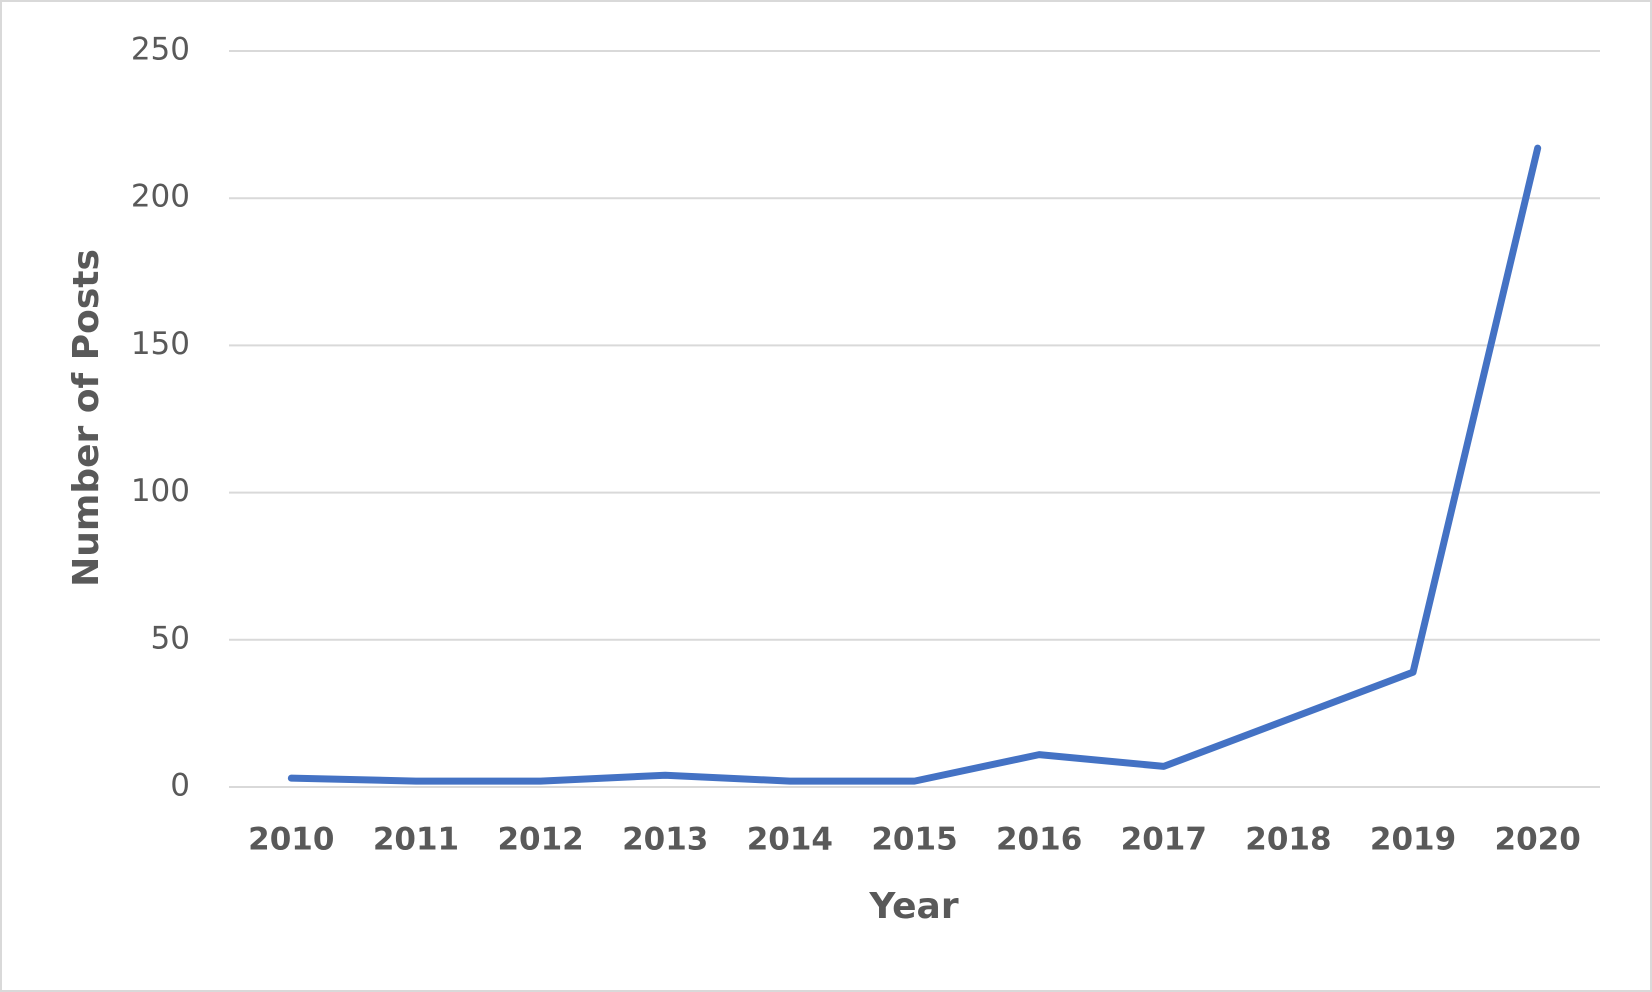  What do you see at coordinates (1413, 840) in the screenshot?
I see `x-tick-label: 2019` at bounding box center [1413, 840].